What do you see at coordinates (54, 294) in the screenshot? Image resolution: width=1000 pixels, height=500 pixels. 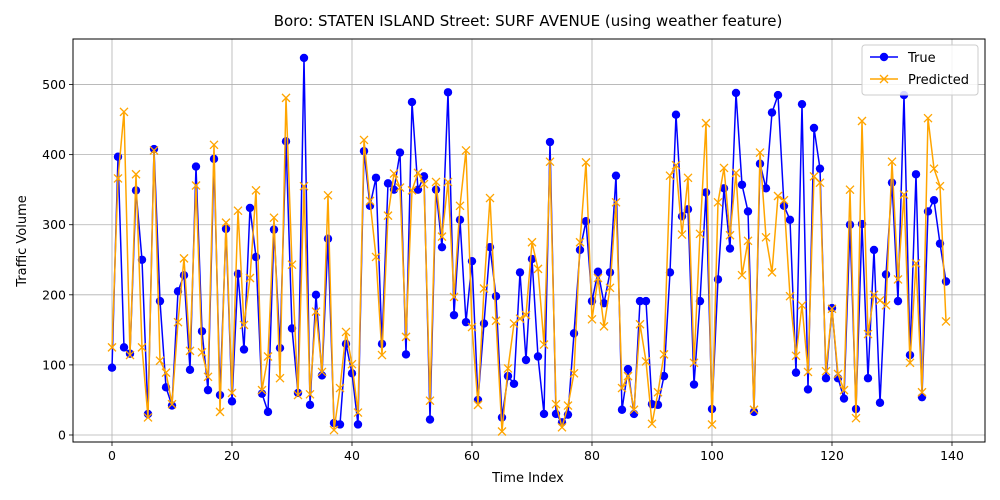 I see `y-tick-label: 200` at bounding box center [54, 294].